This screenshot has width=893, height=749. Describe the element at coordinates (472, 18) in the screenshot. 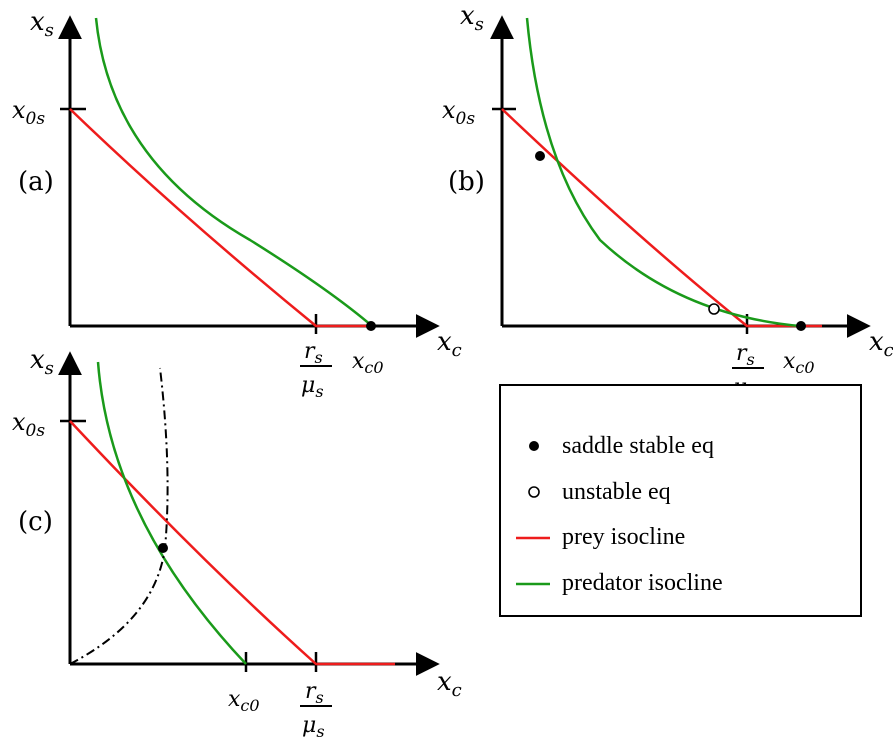

I see `panel-b-y-axis-label: xs` at that location.